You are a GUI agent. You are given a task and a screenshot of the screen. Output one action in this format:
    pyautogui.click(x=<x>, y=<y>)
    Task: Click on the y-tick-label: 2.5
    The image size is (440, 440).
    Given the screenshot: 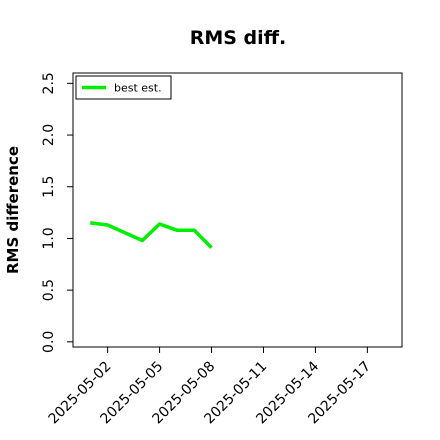 What is the action you would take?
    pyautogui.click(x=49, y=83)
    